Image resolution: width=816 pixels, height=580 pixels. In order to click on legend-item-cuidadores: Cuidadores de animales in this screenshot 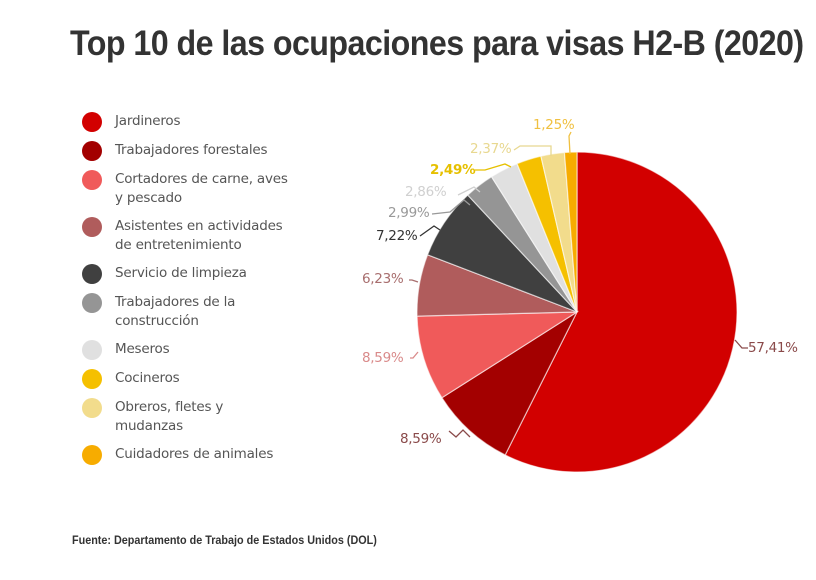, I will do `click(202, 455)`.